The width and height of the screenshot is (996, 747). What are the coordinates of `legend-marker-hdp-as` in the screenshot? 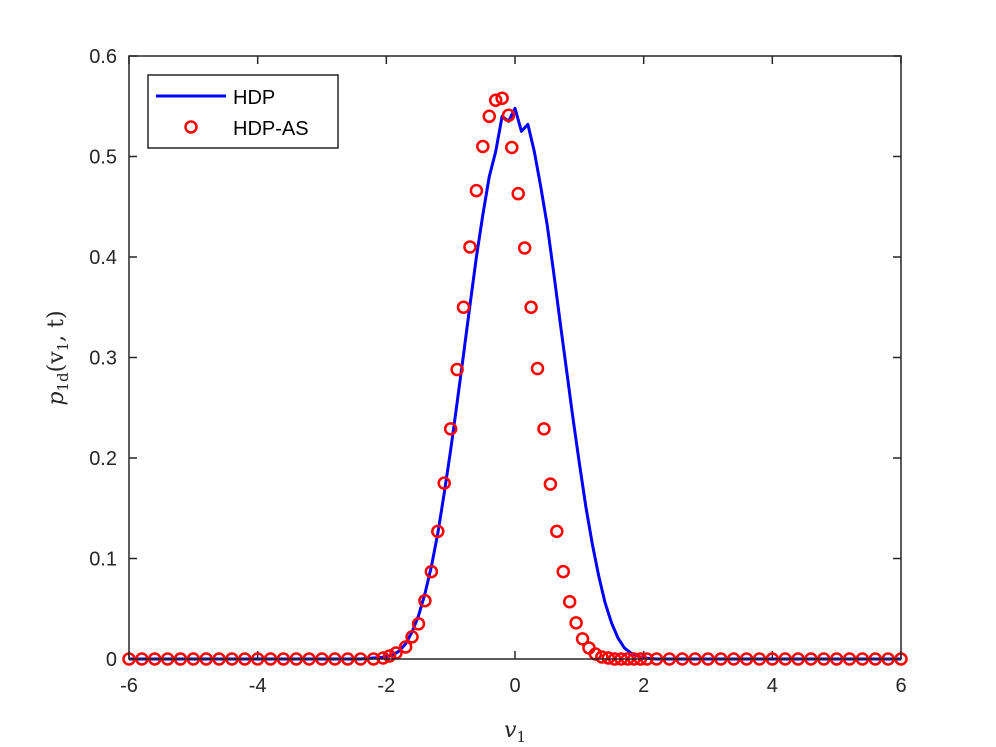 It's located at (191, 127).